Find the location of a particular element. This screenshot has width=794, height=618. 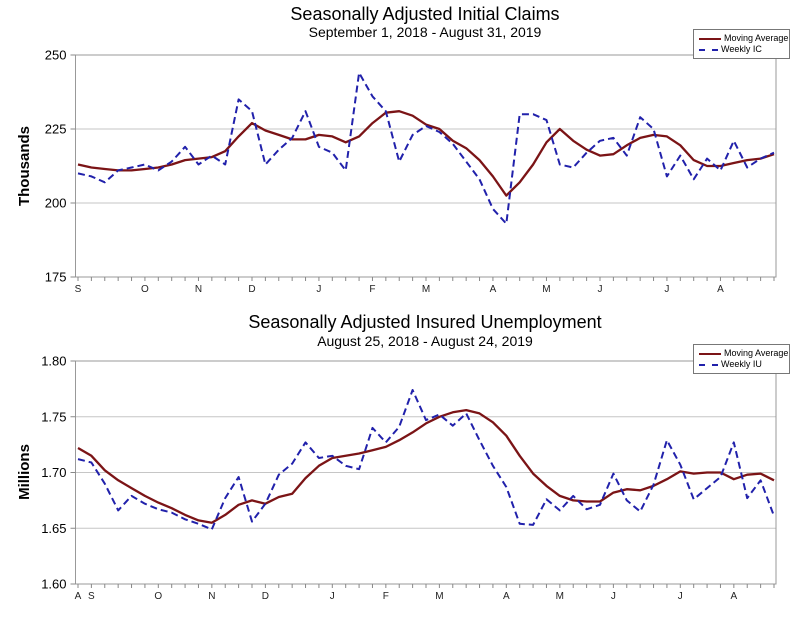

weekly-iu-line-icon is located at coordinates (708, 364).